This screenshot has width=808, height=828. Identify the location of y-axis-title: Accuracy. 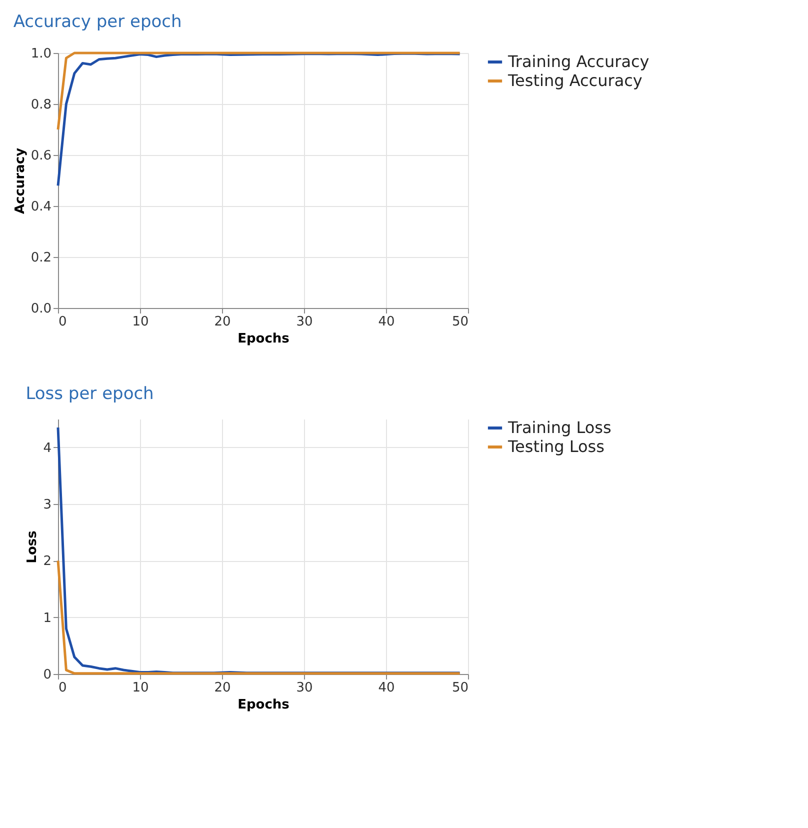
(20, 180).